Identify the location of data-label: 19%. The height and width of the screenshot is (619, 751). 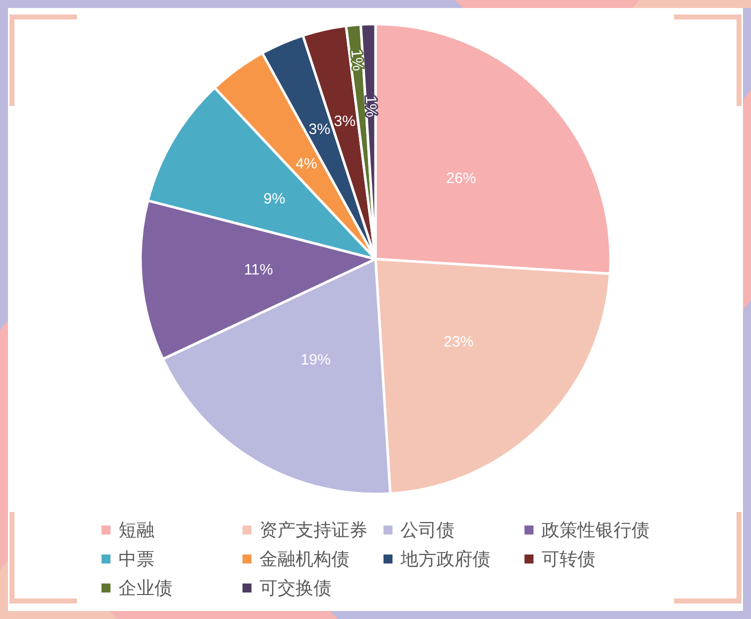
(315, 360).